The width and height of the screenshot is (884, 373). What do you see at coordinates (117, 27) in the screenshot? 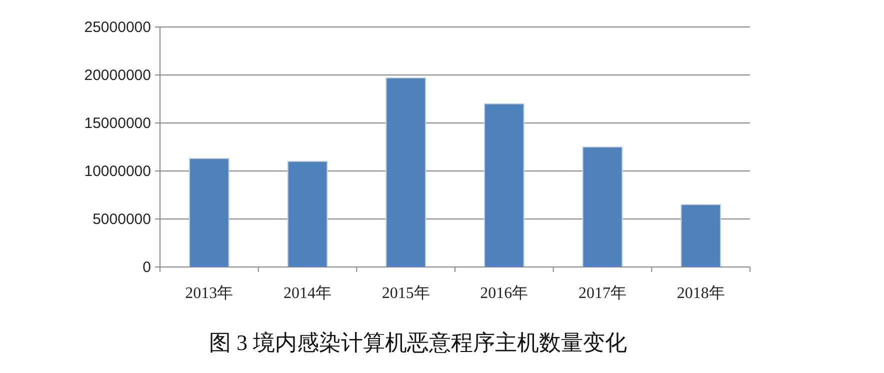
I see `y-tick-label: 25000000` at bounding box center [117, 27].